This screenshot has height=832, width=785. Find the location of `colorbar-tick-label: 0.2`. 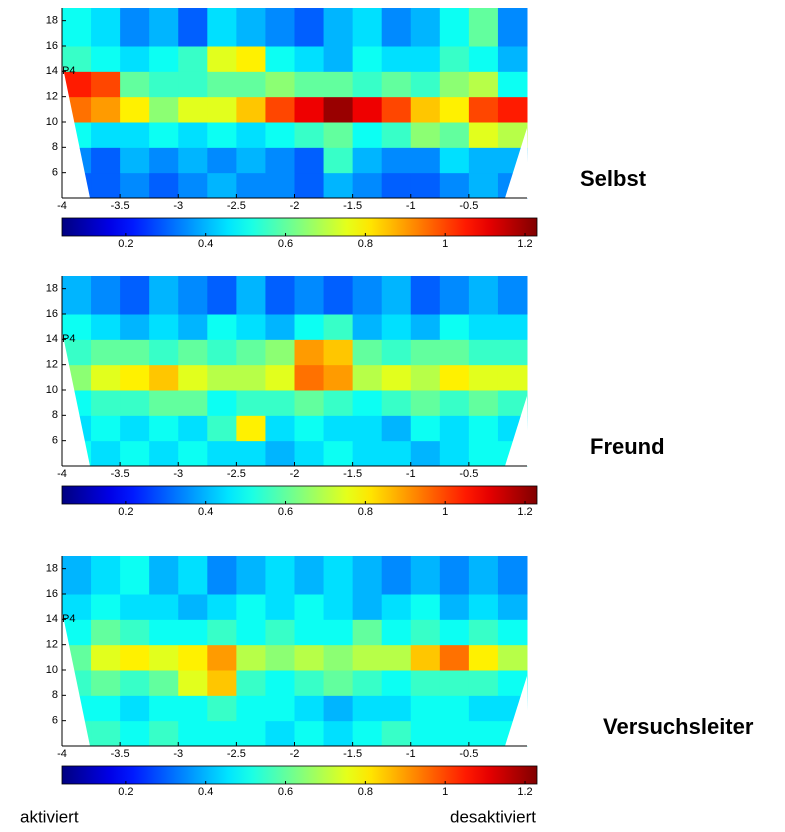

colorbar-tick-label: 0.2 is located at coordinates (125, 244).